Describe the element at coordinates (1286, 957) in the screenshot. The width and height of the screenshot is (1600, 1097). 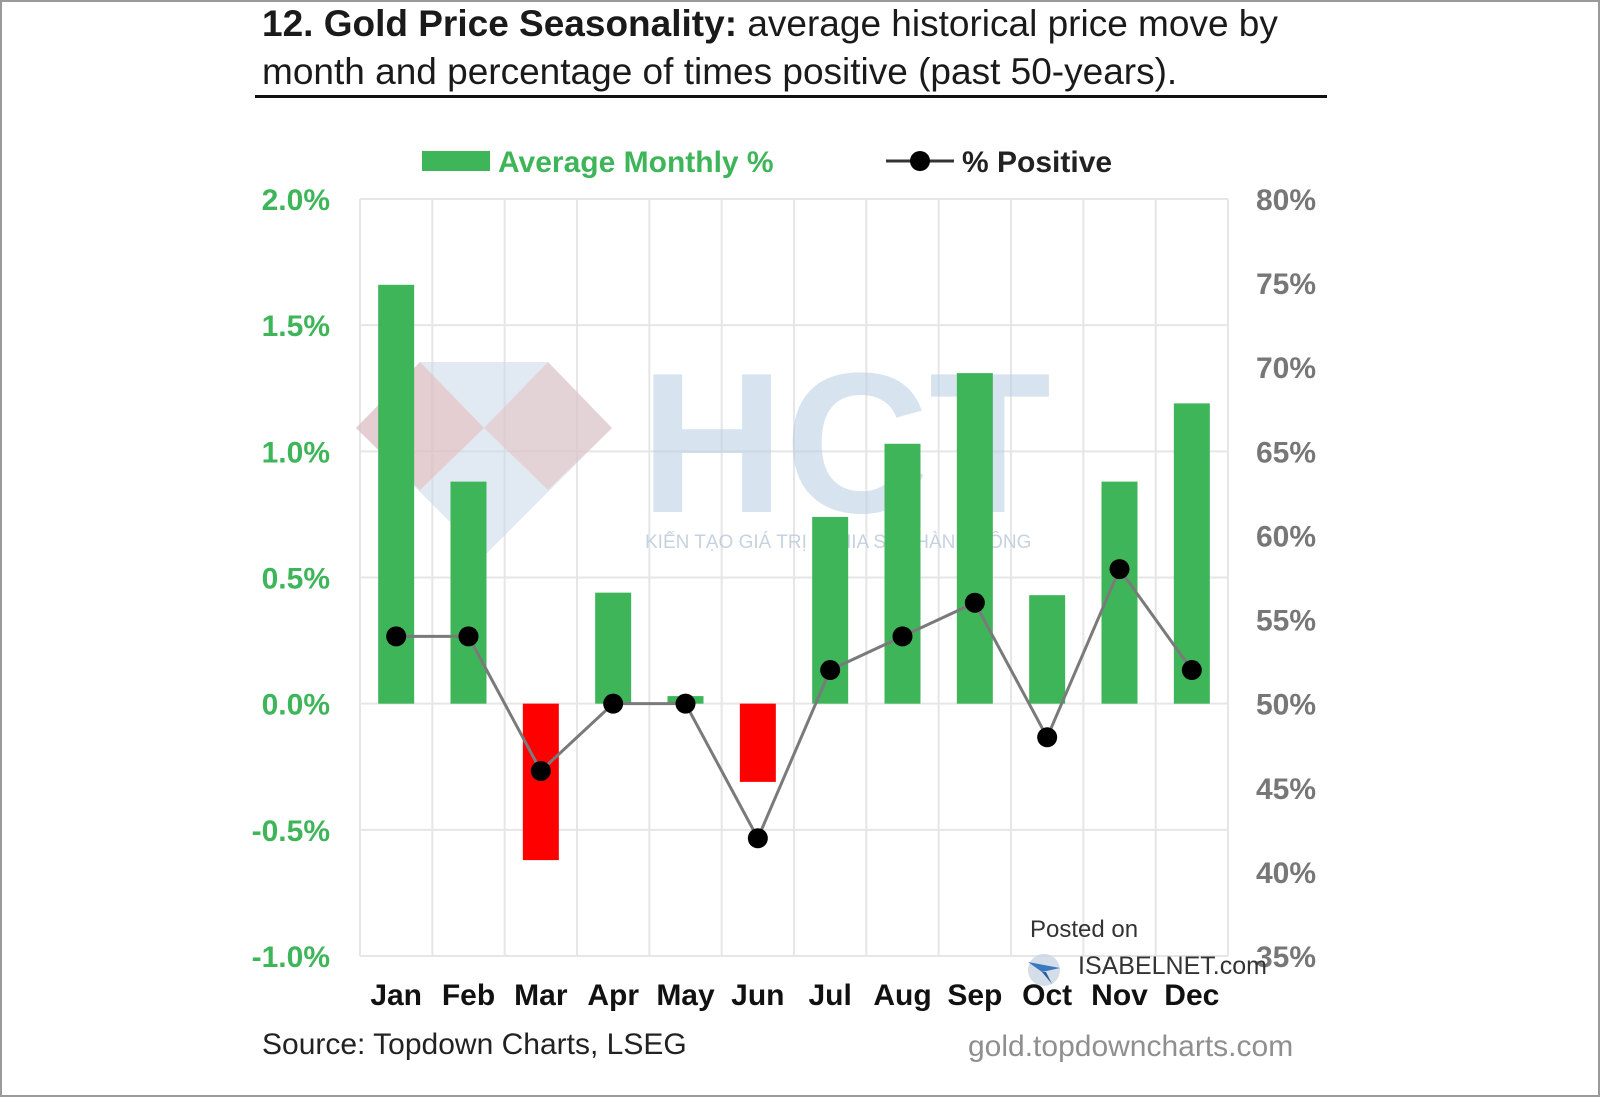
I see `right-axis-tick-label: 35%` at that location.